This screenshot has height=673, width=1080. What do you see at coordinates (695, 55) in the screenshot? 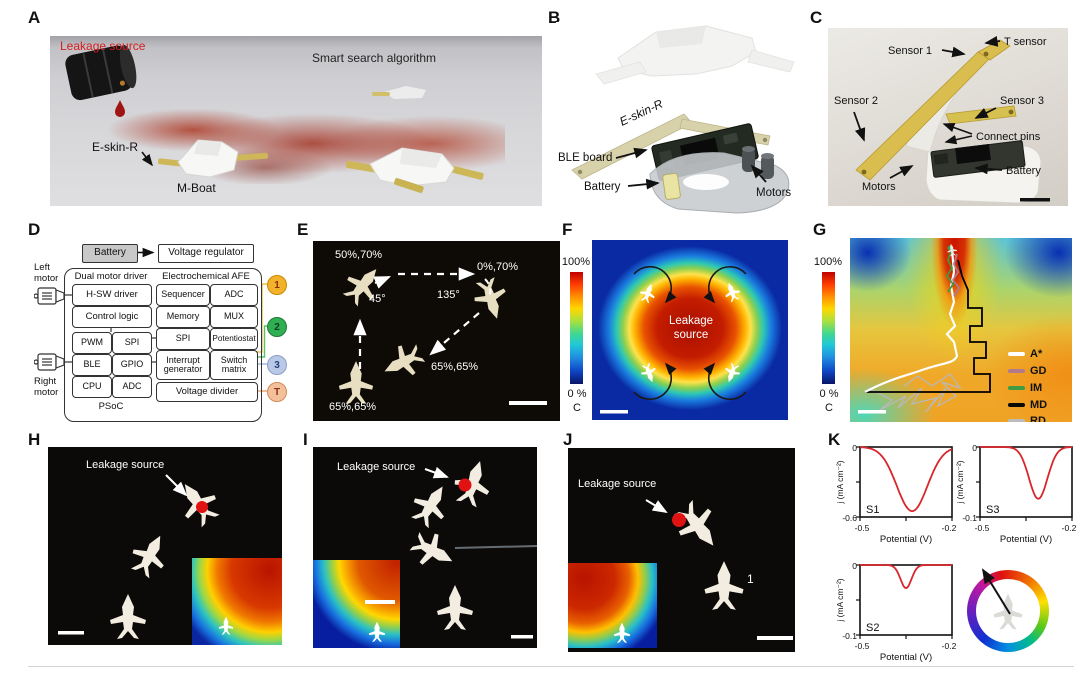
I see `boat-deck` at bounding box center [695, 55].